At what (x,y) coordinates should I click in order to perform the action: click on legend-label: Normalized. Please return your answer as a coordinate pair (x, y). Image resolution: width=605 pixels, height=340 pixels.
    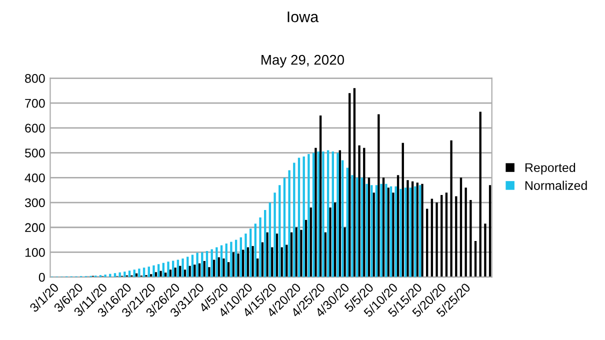
    Looking at the image, I should click on (556, 185).